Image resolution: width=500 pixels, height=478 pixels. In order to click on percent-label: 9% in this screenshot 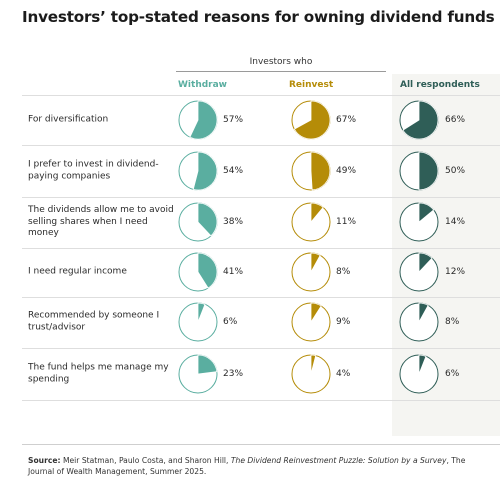, I will do `click(343, 322)`.